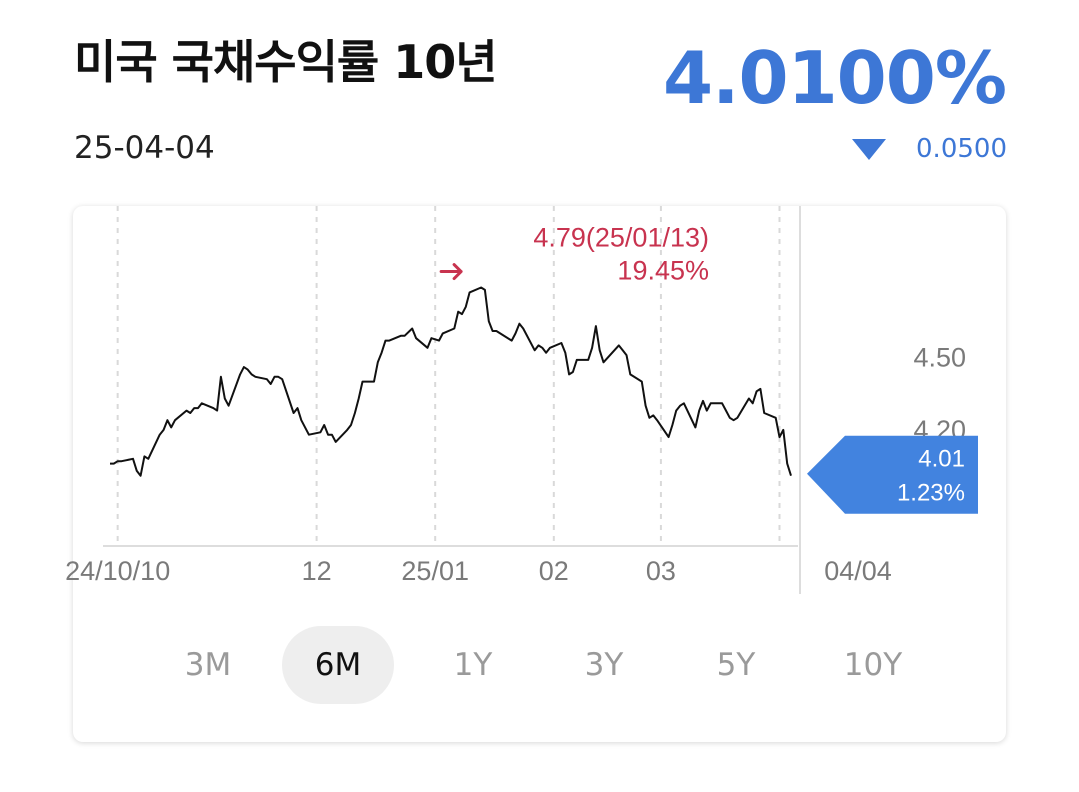 The image size is (1079, 792). I want to click on tab-3m: 3M, so click(208, 665).